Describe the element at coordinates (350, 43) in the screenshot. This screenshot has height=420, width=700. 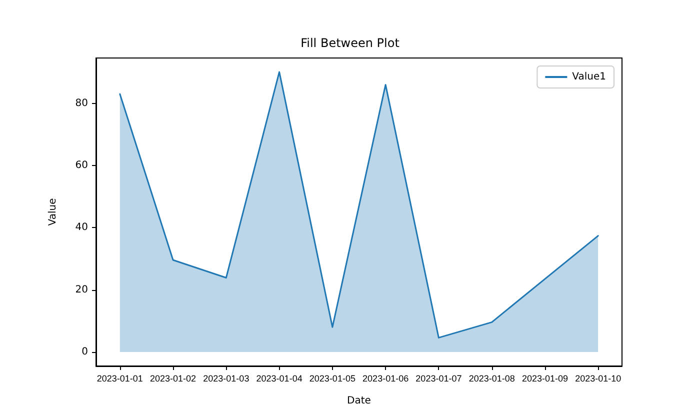
I see `chart-title: Fill Between Plot` at that location.